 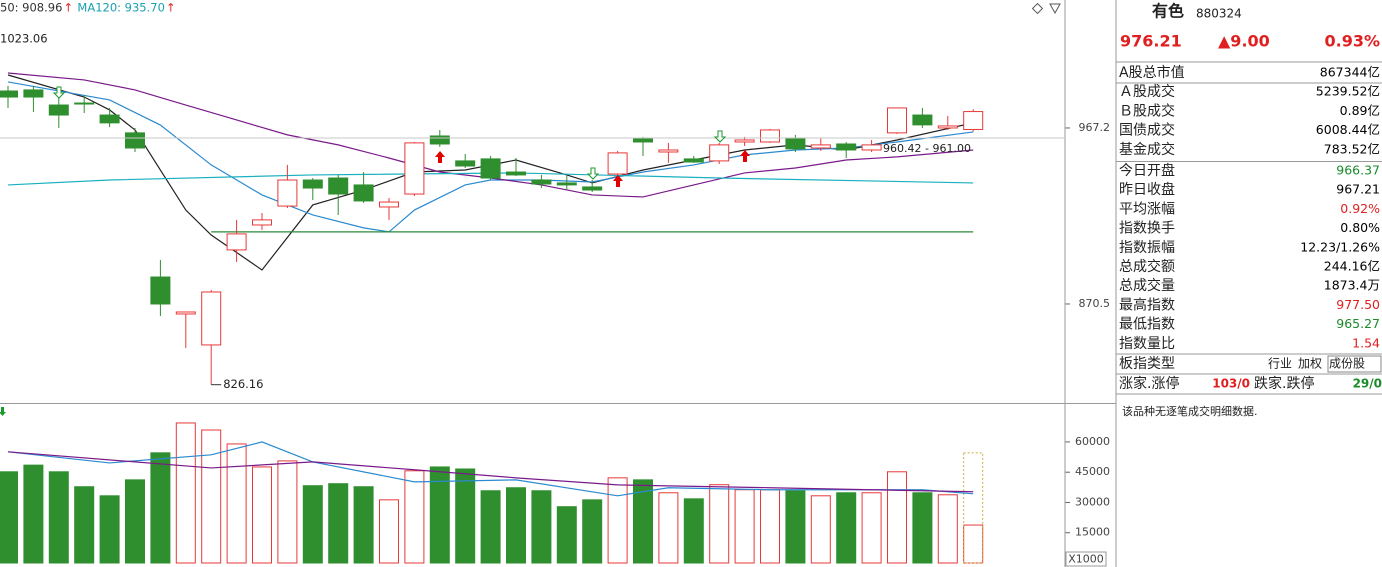 I want to click on y-tick-label: 967.2, so click(x=1095, y=127).